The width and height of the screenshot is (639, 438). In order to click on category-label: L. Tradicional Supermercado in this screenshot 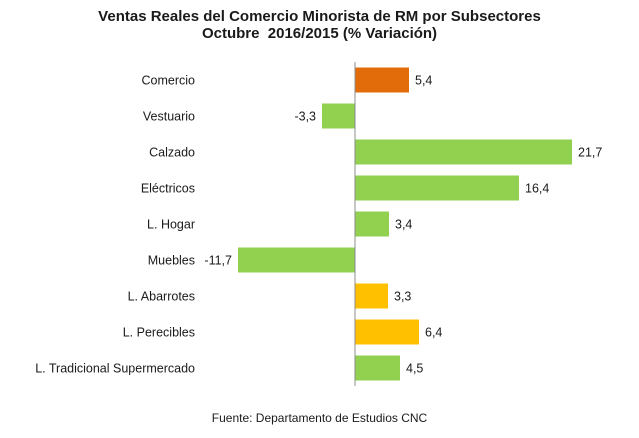, I will do `click(115, 369)`.